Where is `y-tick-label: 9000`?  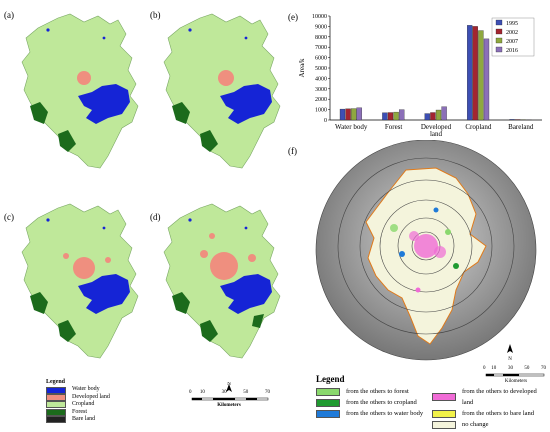
y-tick-label: 9000 is located at coordinates (321, 27).